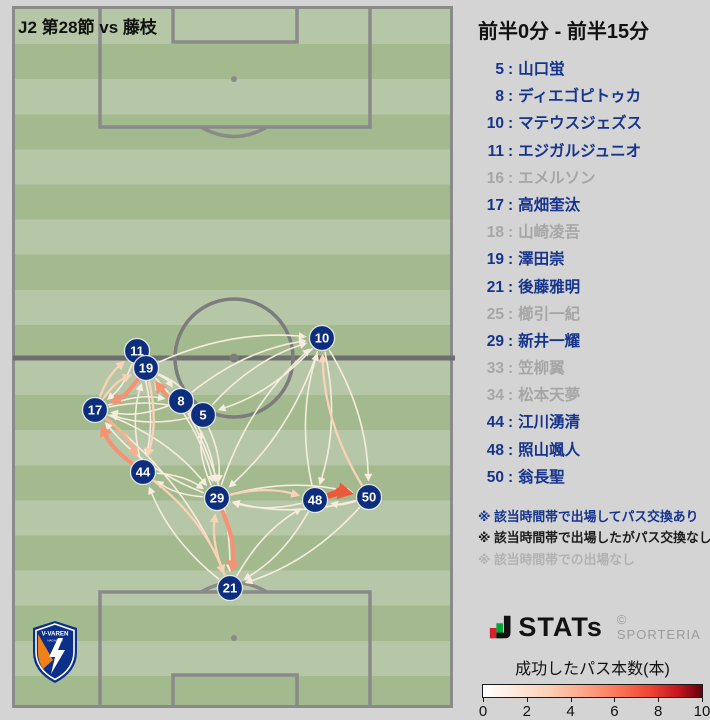  What do you see at coordinates (55, 634) in the screenshot?
I see `logo-text-v-varen: V-VAREN` at bounding box center [55, 634].